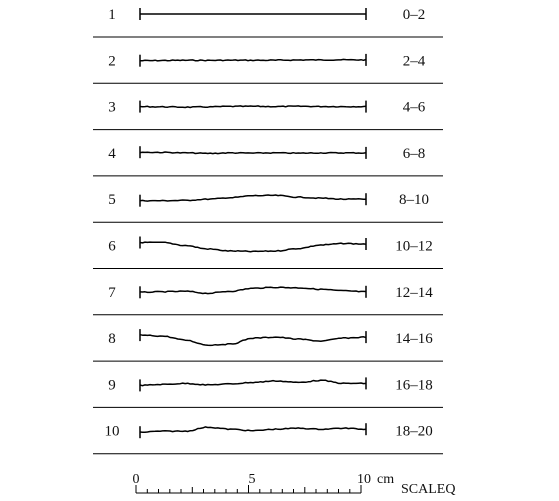  Describe the element at coordinates (112, 432) in the screenshot. I see `profile-number: 10` at that location.